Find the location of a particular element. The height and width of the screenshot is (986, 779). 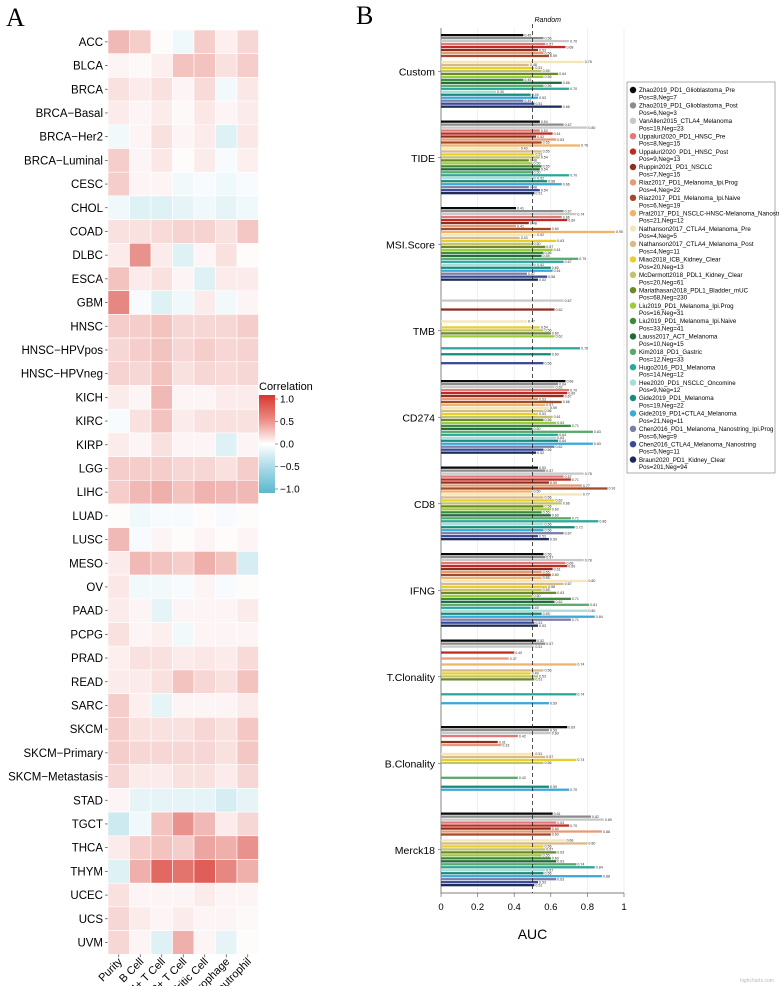

bar-value-label: 0.69 is located at coordinates (571, 727).